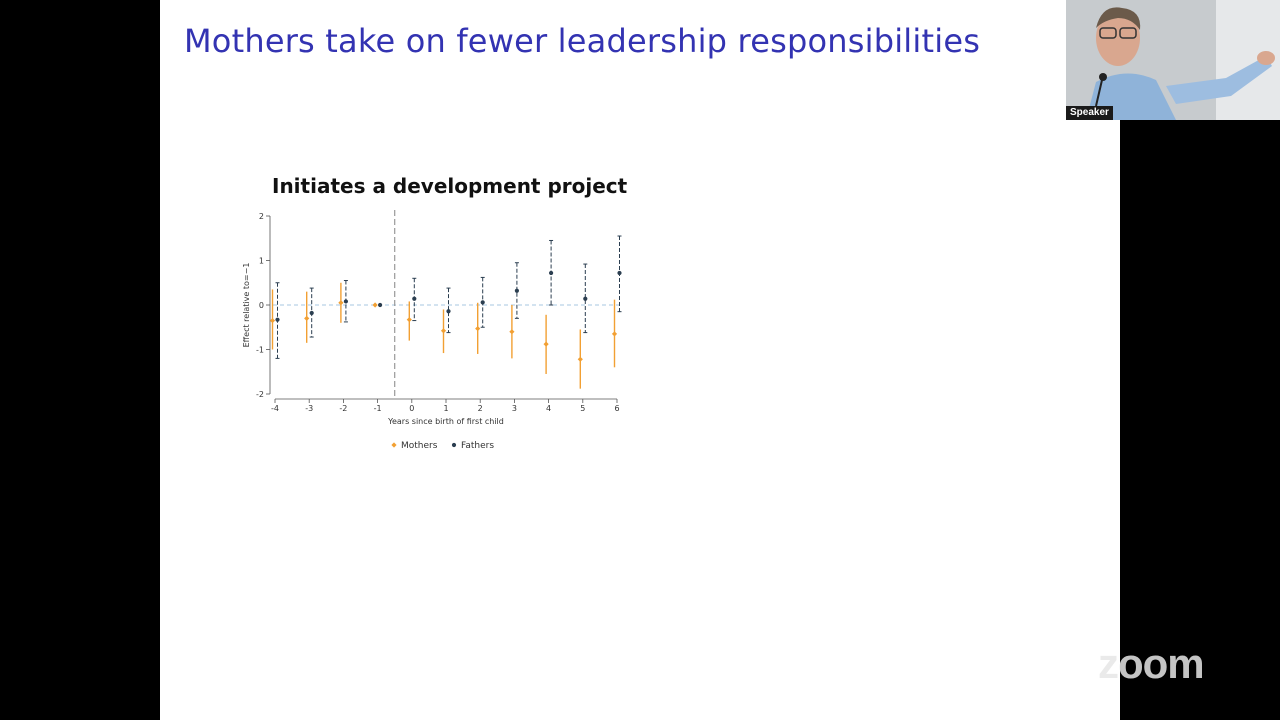 The height and width of the screenshot is (720, 1280). I want to click on chart-reference-lines, so click(448, 304).